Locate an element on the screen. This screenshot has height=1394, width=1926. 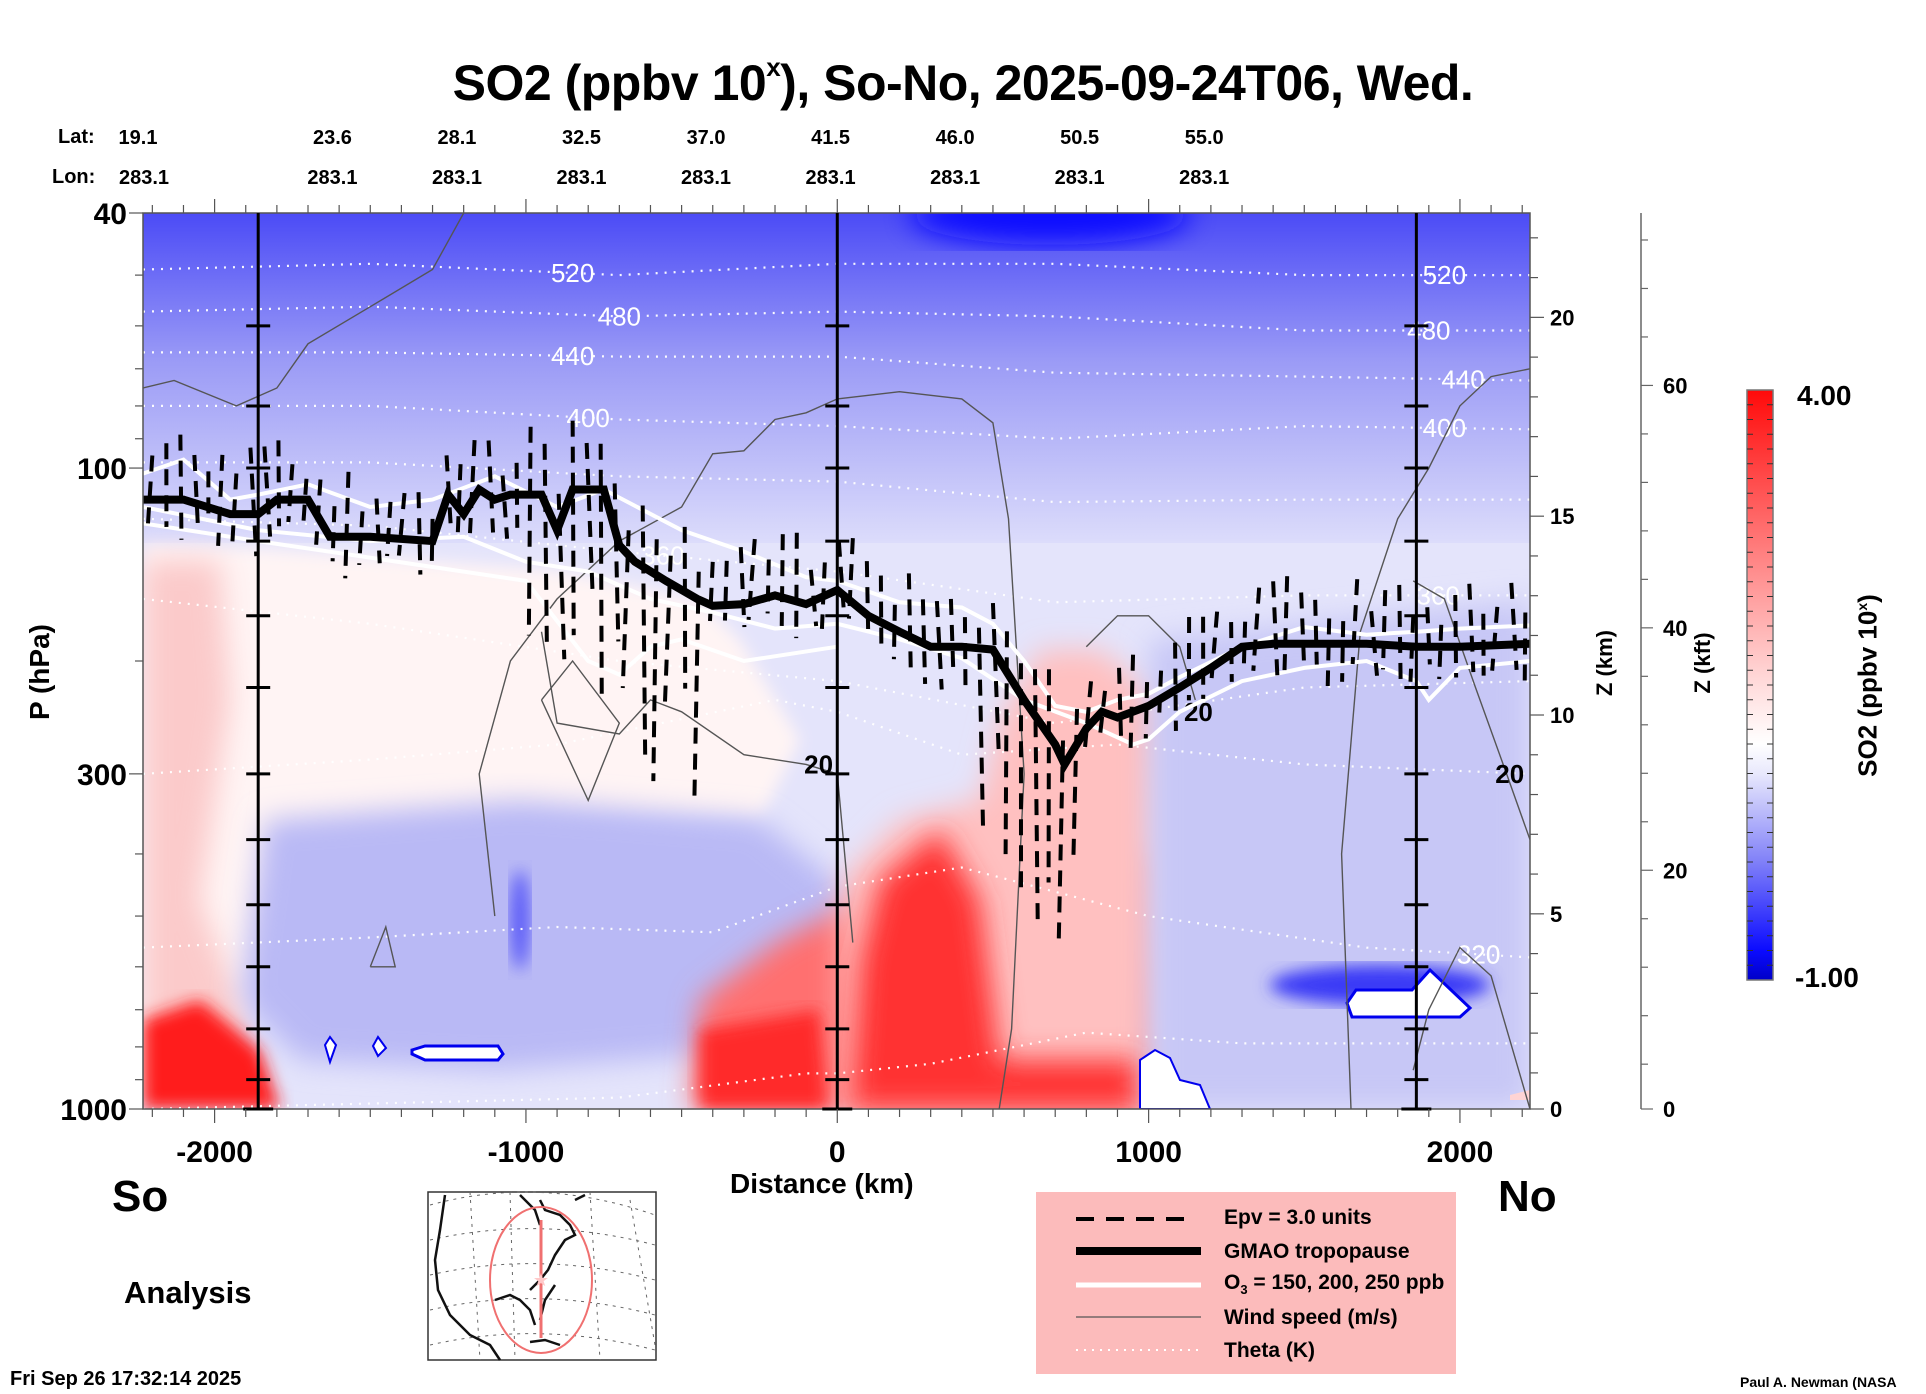
colorbar-min-label: -1.00 is located at coordinates (1827, 977).